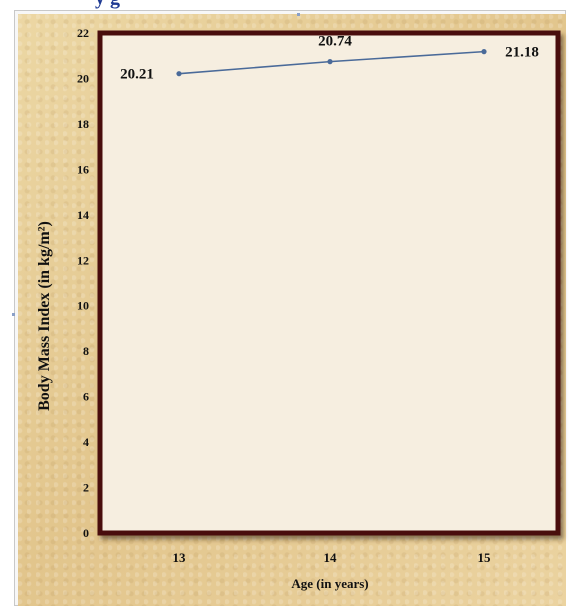 The width and height of the screenshot is (574, 609). I want to click on y-tick-label: 8, so click(86, 351).